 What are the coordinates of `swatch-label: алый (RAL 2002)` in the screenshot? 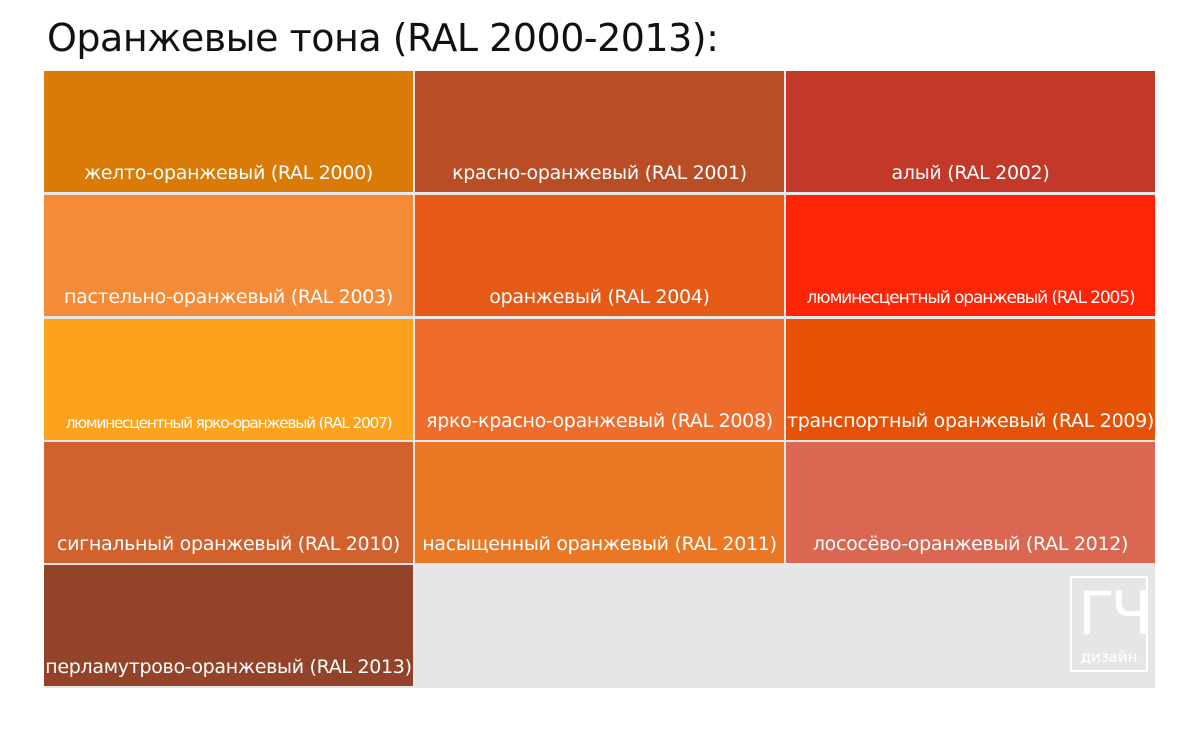 It's located at (970, 173).